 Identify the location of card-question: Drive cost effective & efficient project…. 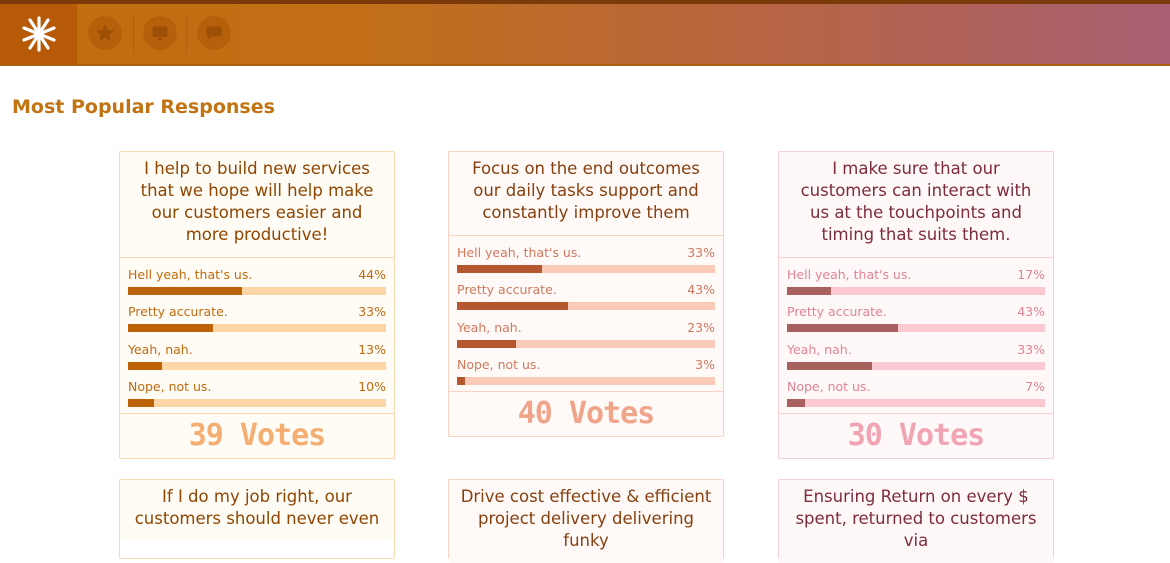
(586, 521).